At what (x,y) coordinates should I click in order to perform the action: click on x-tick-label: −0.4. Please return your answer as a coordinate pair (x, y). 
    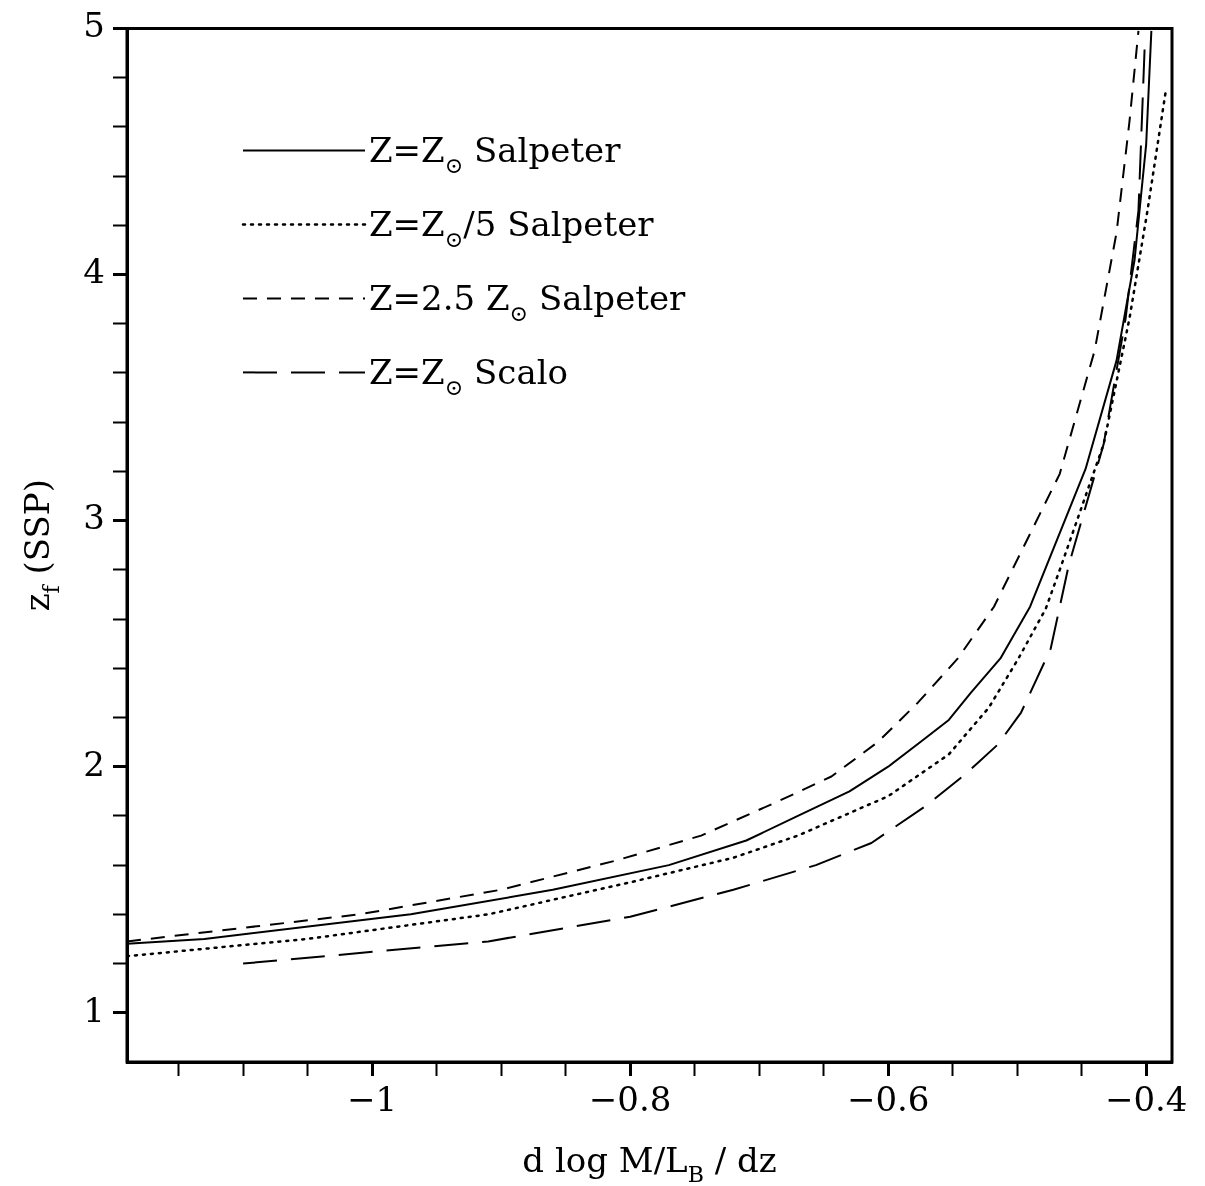
    Looking at the image, I should click on (1146, 1099).